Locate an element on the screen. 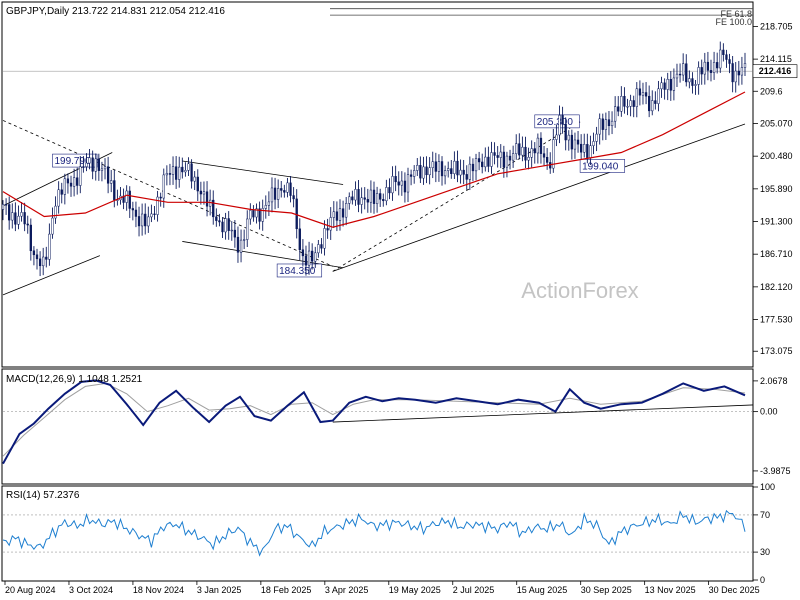 This screenshot has height=600, width=800. rsi-main-line is located at coordinates (374, 533).